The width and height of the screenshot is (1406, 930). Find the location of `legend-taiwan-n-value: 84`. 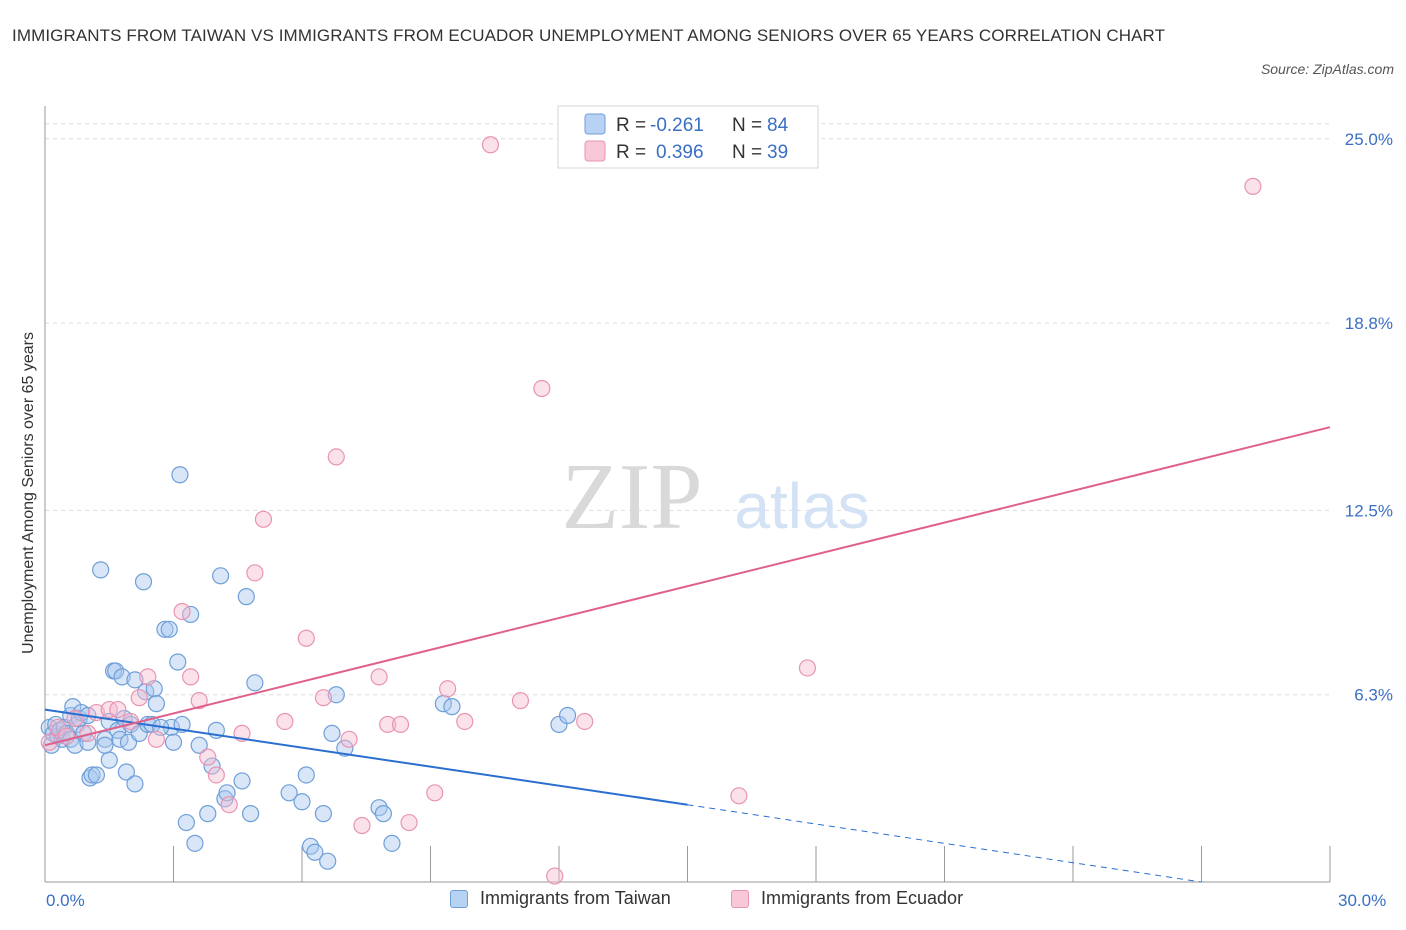

legend-taiwan-n-value: 84 is located at coordinates (778, 125).